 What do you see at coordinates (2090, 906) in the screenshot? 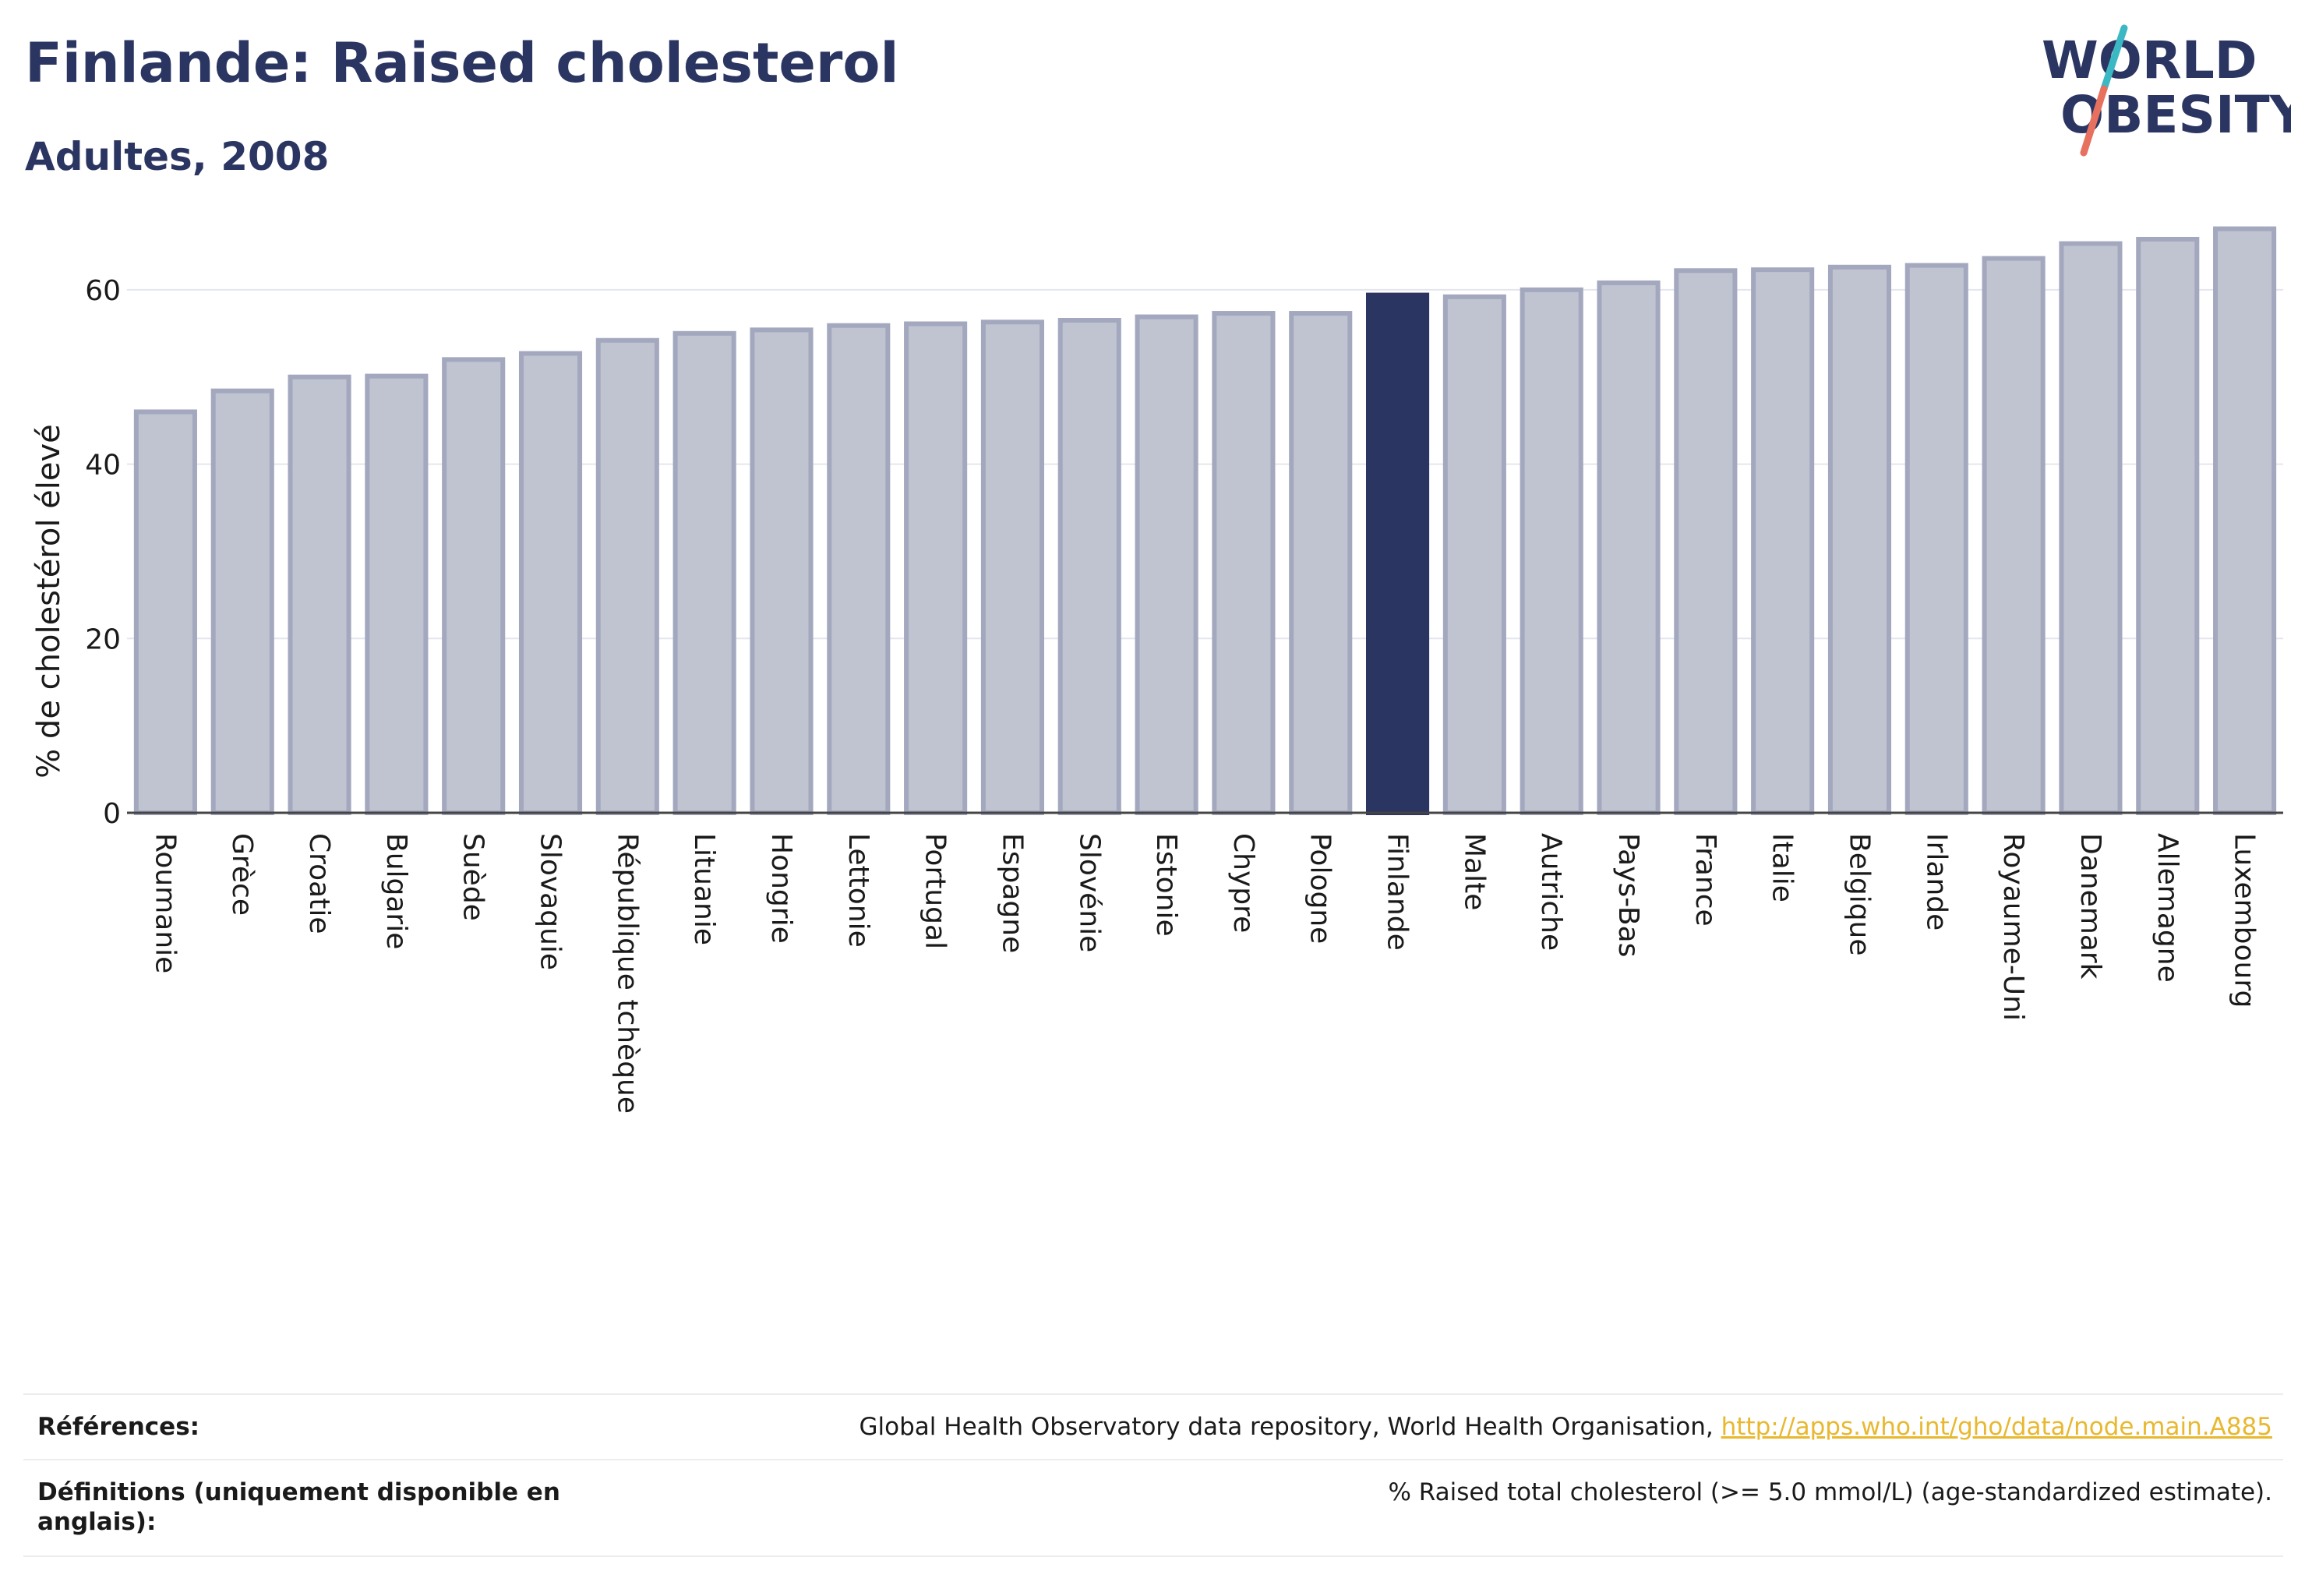
I see `x-tick-label: Danemark` at bounding box center [2090, 906].